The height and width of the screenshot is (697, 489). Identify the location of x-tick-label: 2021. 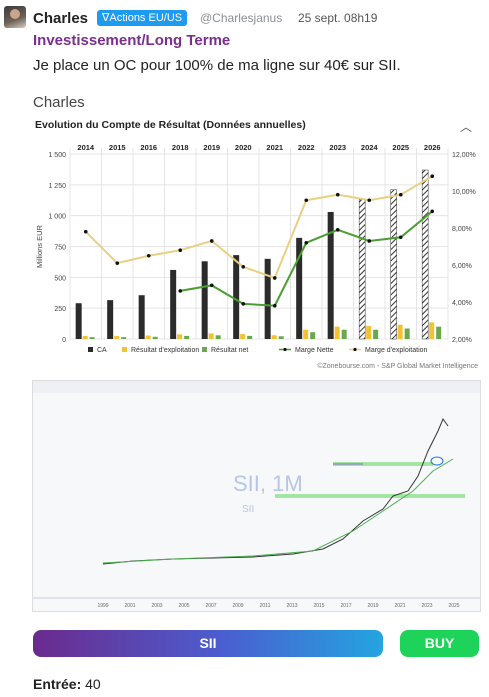
(274, 147).